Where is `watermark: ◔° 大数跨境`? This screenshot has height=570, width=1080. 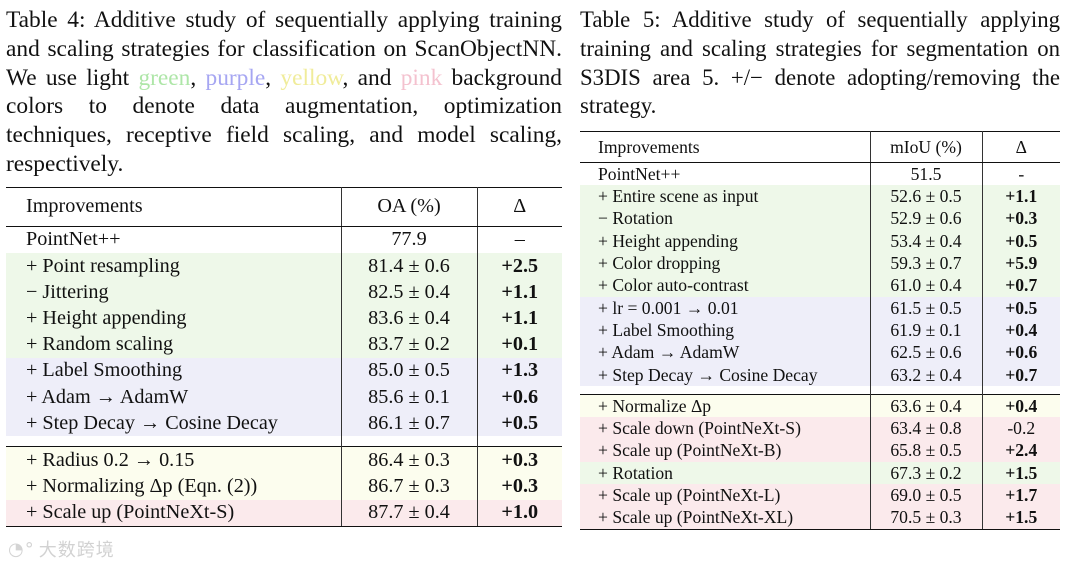 watermark: ◔° 大数跨境 is located at coordinates (61, 549).